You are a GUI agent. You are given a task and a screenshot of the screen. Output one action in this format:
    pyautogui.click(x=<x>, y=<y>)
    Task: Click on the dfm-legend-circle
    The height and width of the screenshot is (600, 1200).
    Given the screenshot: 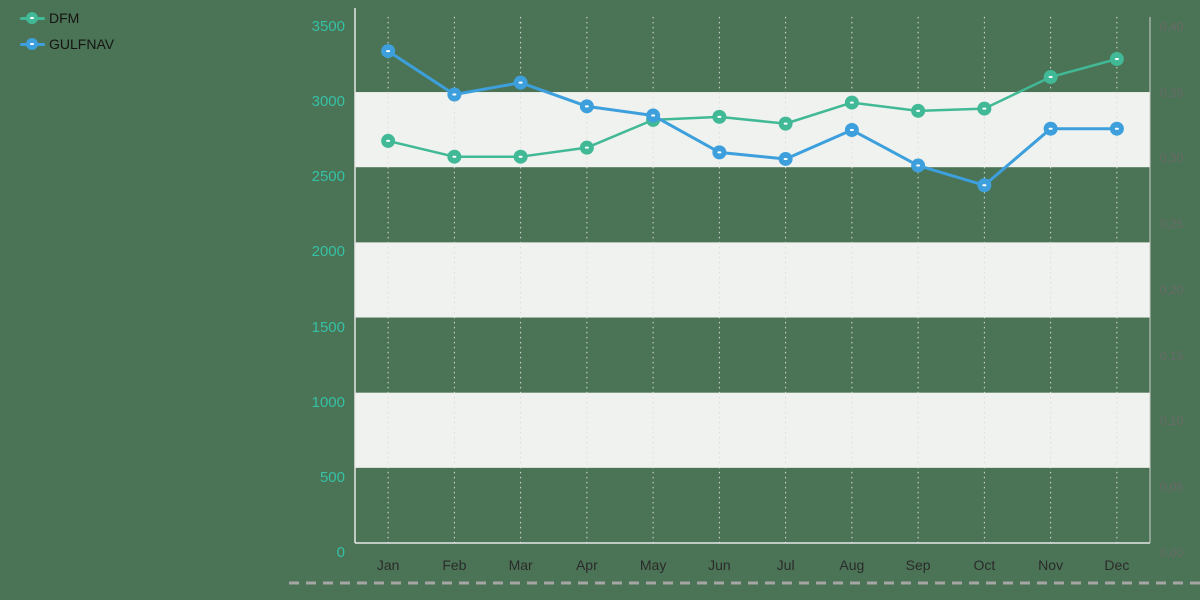 What is the action you would take?
    pyautogui.click(x=32, y=18)
    